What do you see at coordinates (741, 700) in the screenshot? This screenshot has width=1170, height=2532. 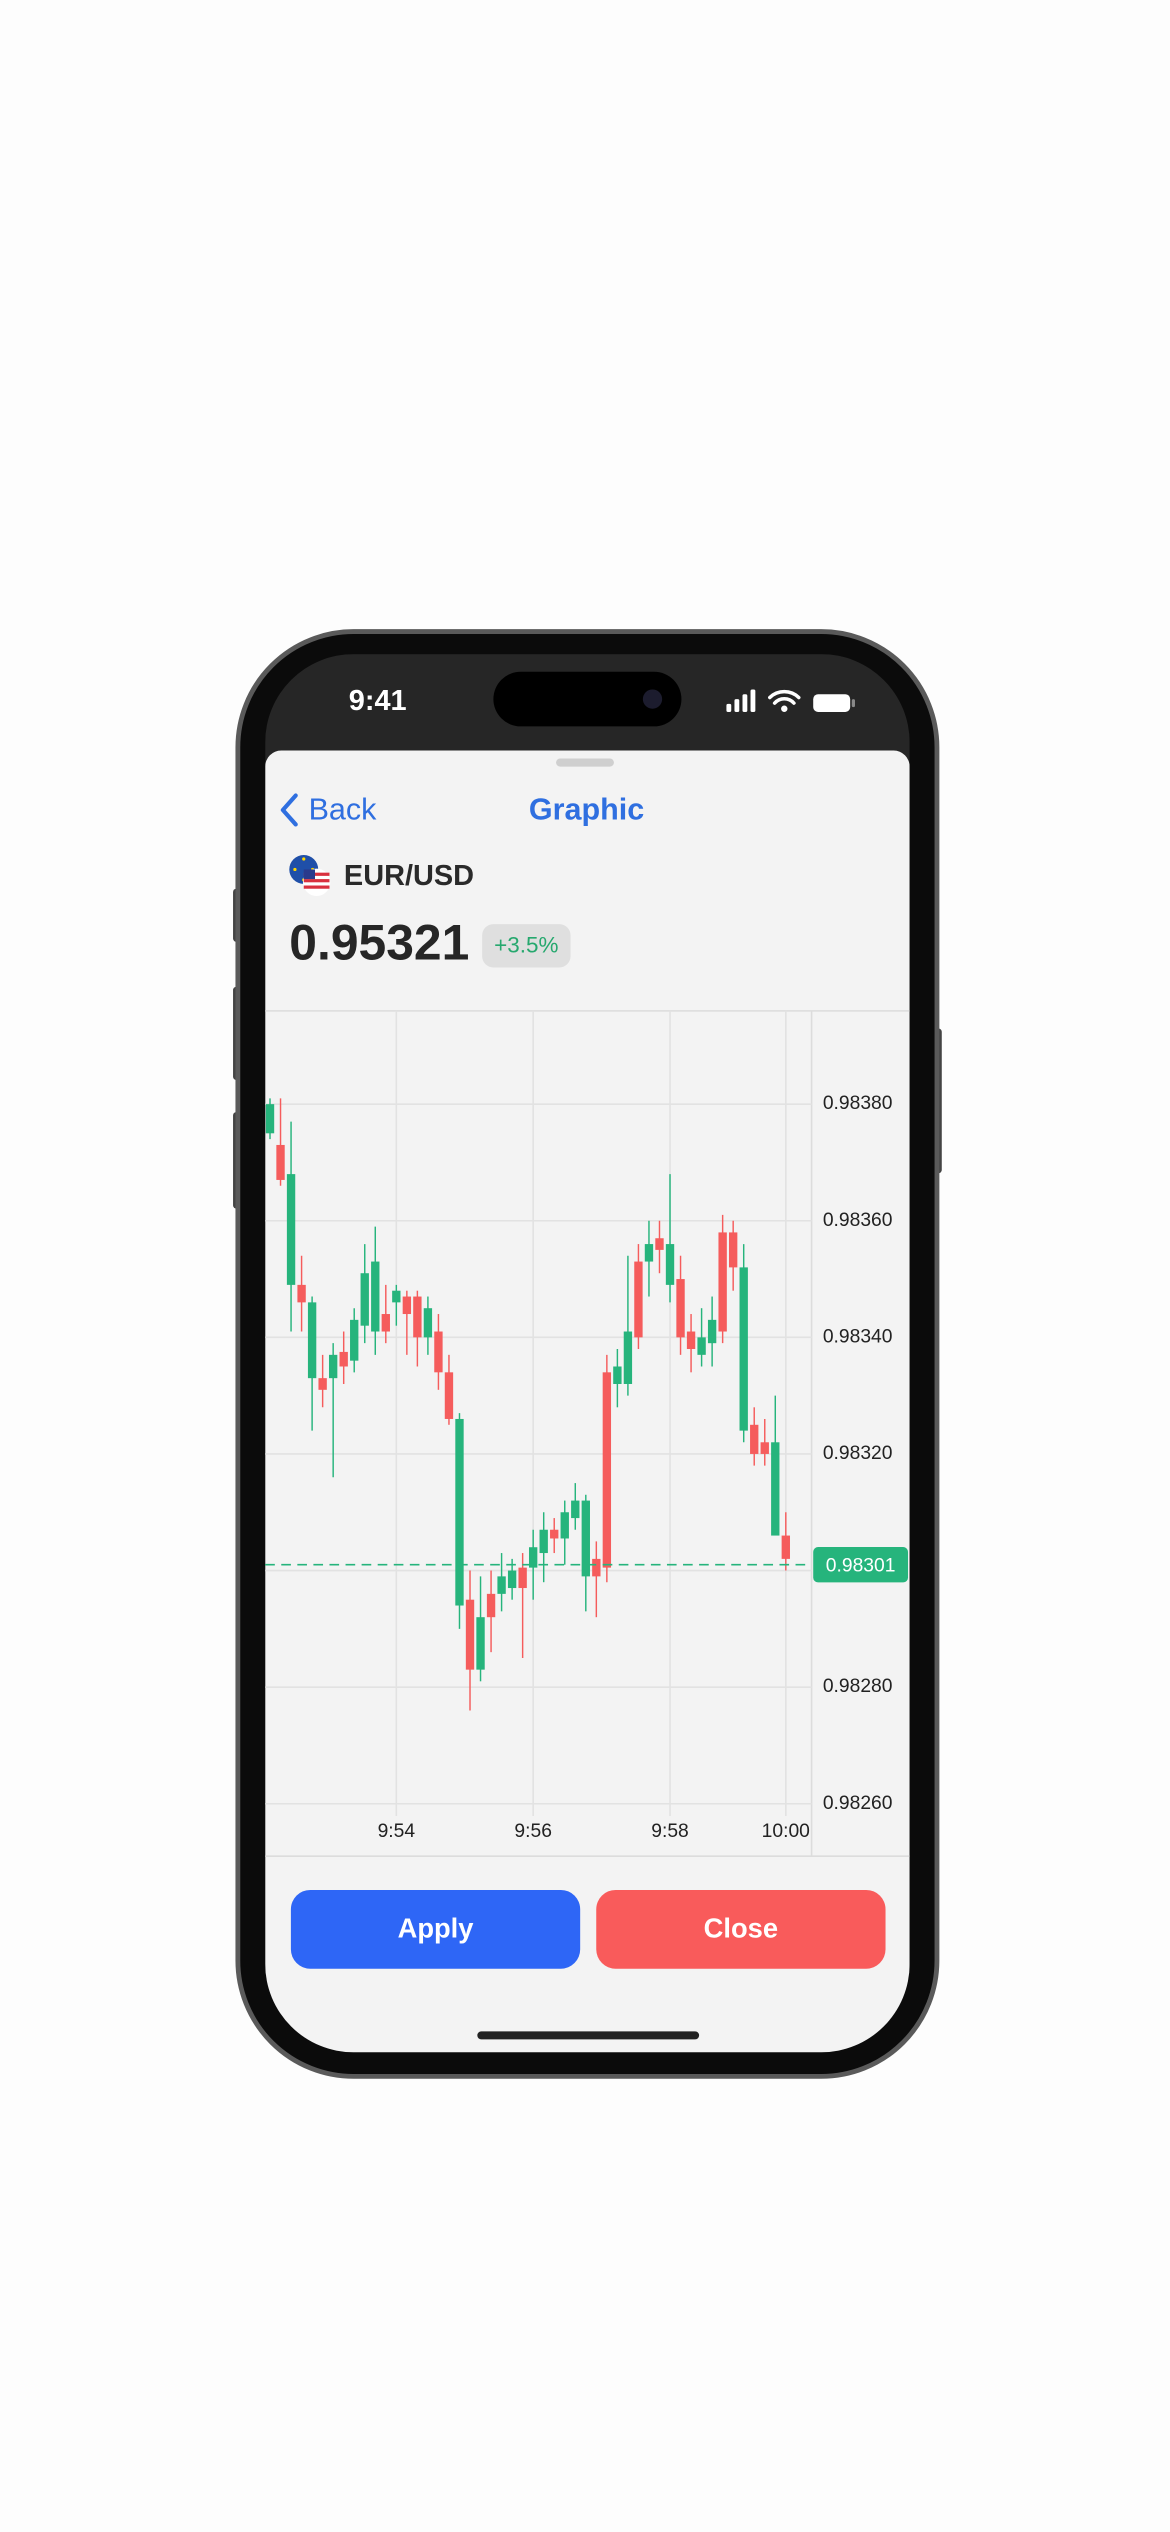 I see `signal-icon` at bounding box center [741, 700].